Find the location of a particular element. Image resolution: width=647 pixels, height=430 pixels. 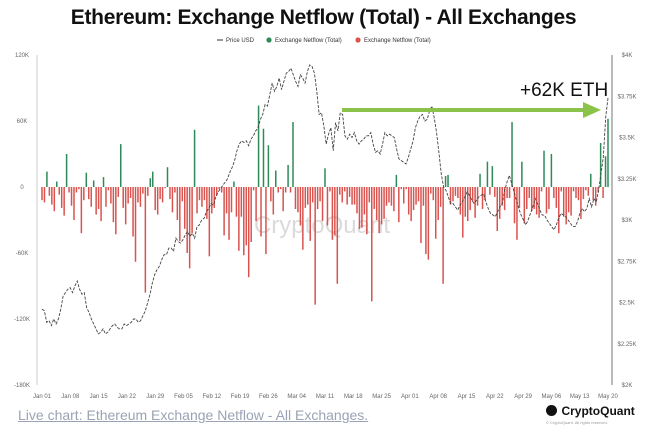

annotation-arrow is located at coordinates (471, 110).